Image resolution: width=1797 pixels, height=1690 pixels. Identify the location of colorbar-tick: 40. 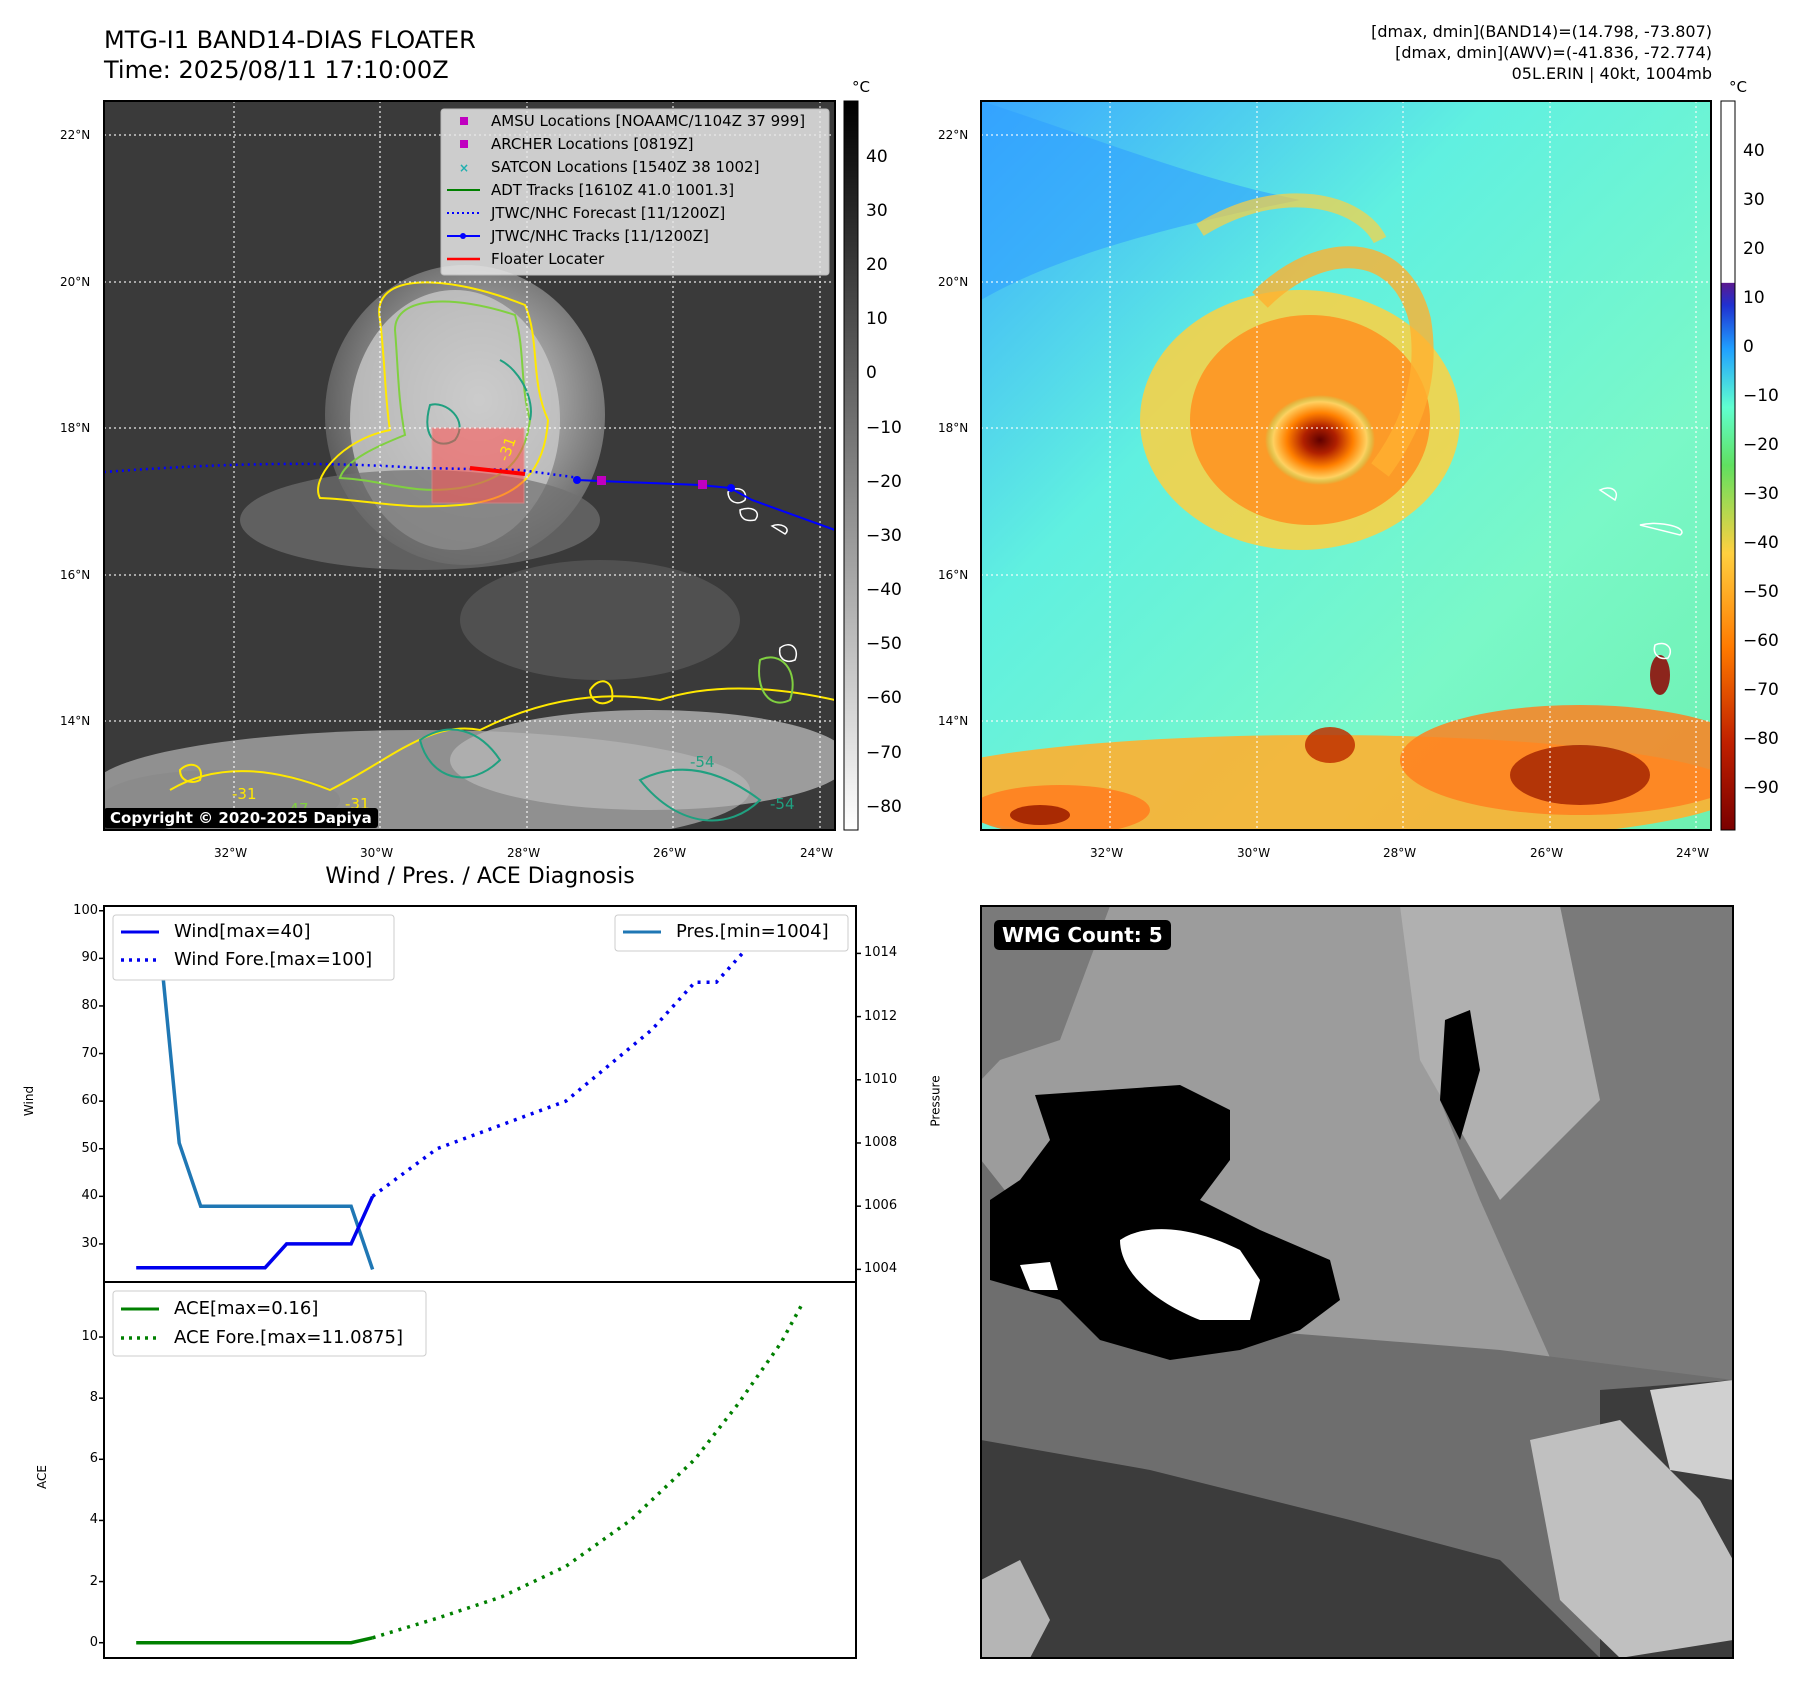
(1754, 151).